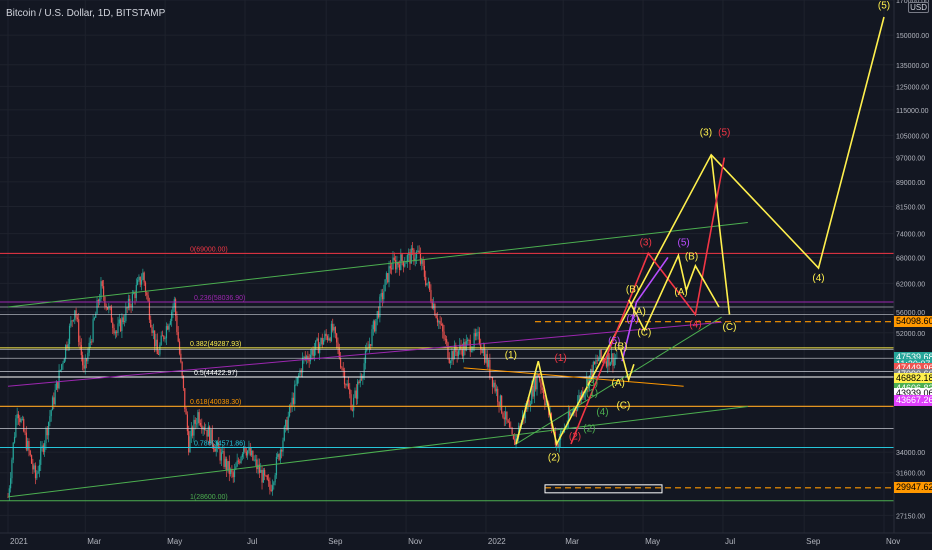 This screenshot has width=932, height=550. I want to click on x-tick-label: Sep, so click(813, 541).